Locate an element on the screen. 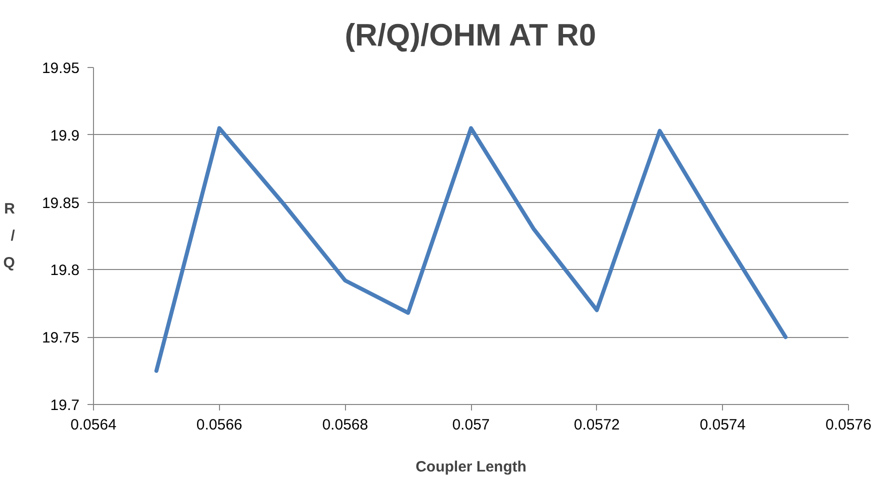 The height and width of the screenshot is (480, 896). y-tick-label: 19.9 is located at coordinates (65, 135).